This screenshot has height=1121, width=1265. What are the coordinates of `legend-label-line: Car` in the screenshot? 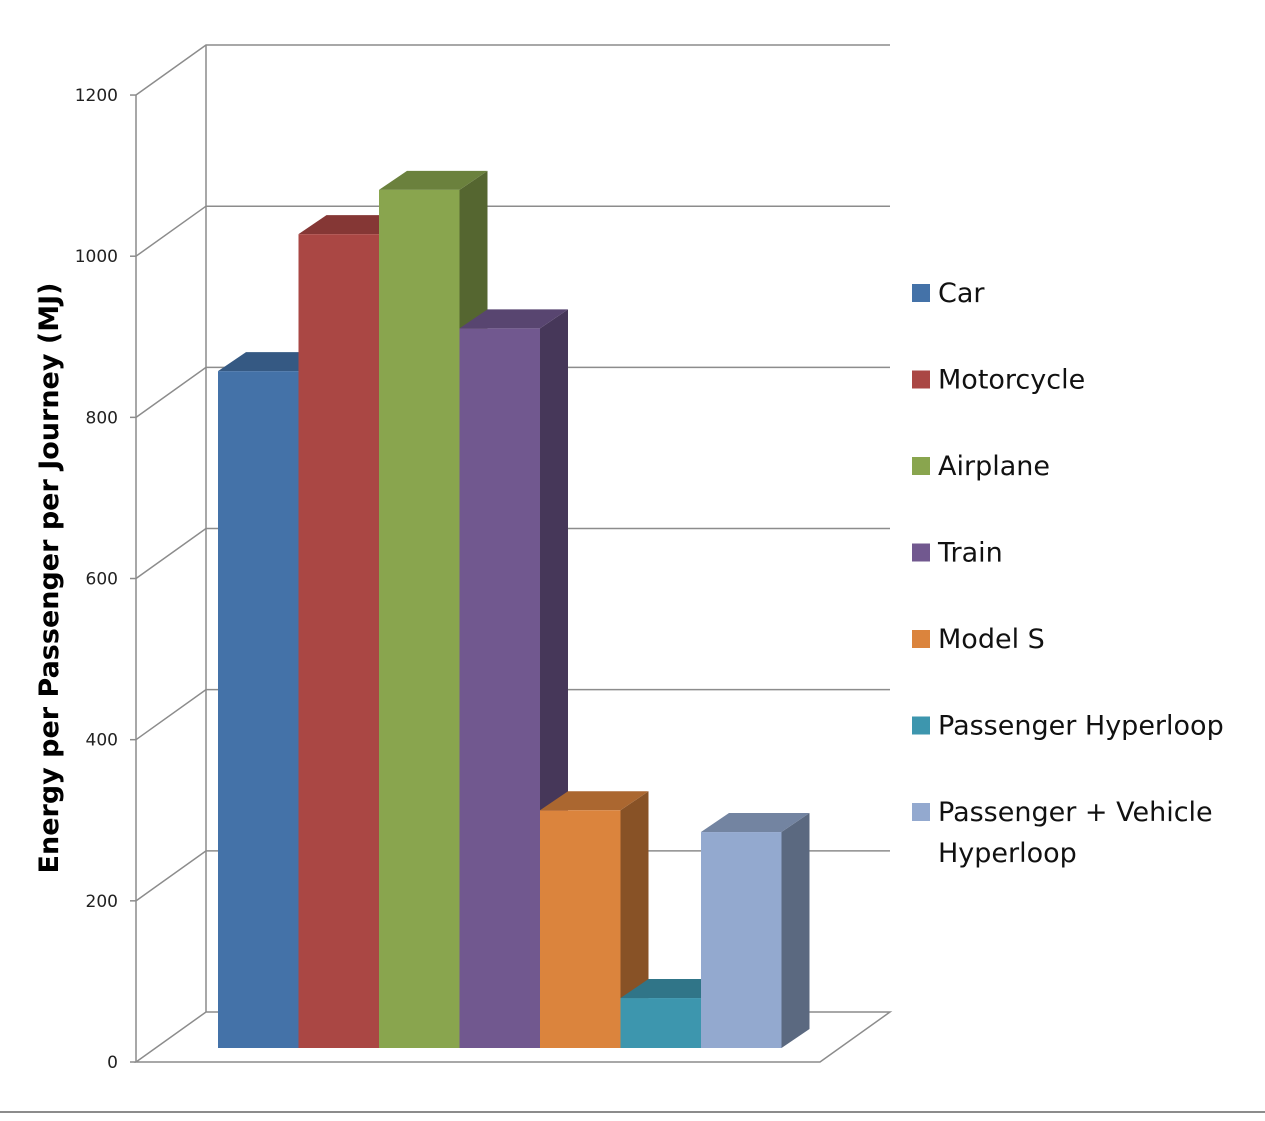 It's located at (961, 293).